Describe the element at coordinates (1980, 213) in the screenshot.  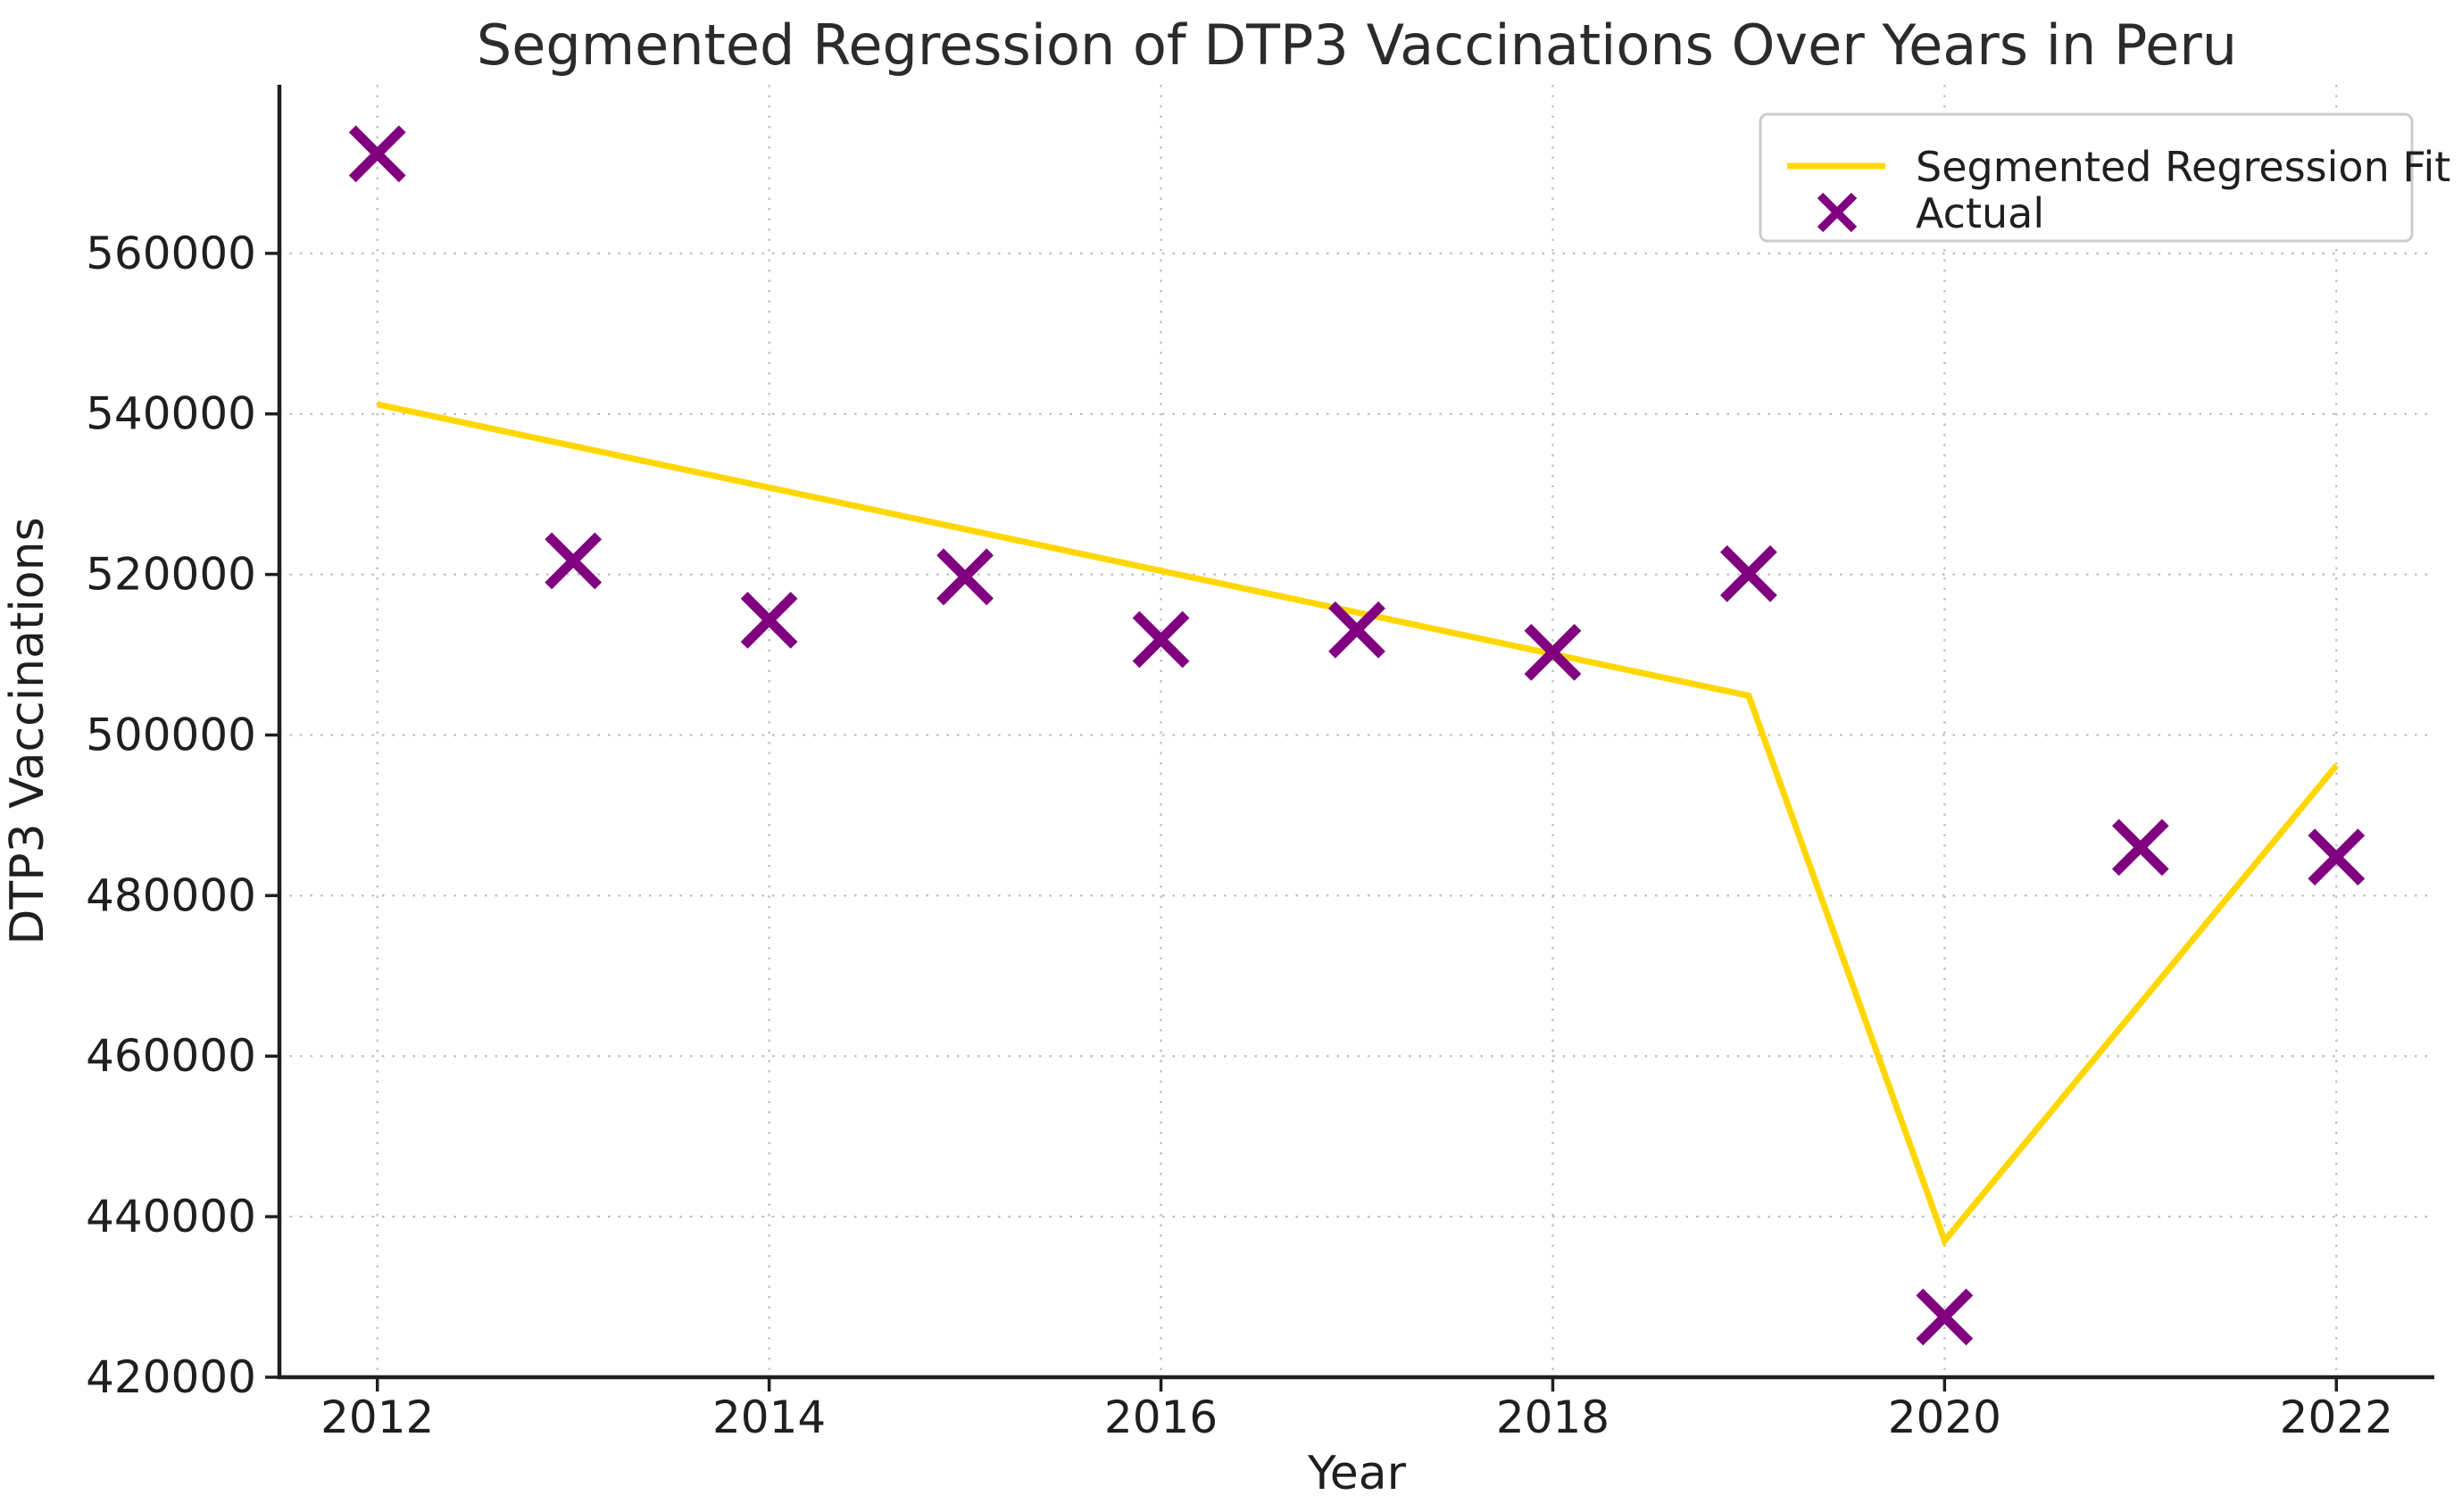
I see `legend-label-actual: Actual` at that location.